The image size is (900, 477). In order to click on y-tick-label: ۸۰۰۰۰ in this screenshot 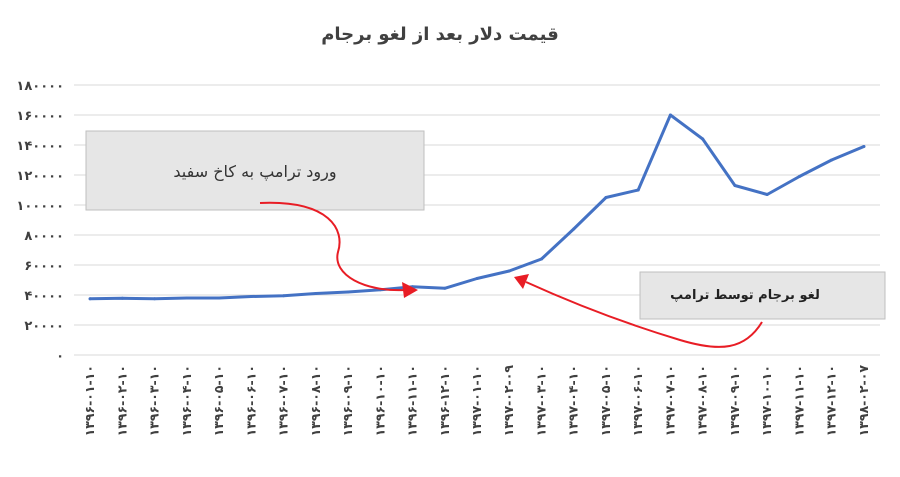, I will do `click(44, 236)`.